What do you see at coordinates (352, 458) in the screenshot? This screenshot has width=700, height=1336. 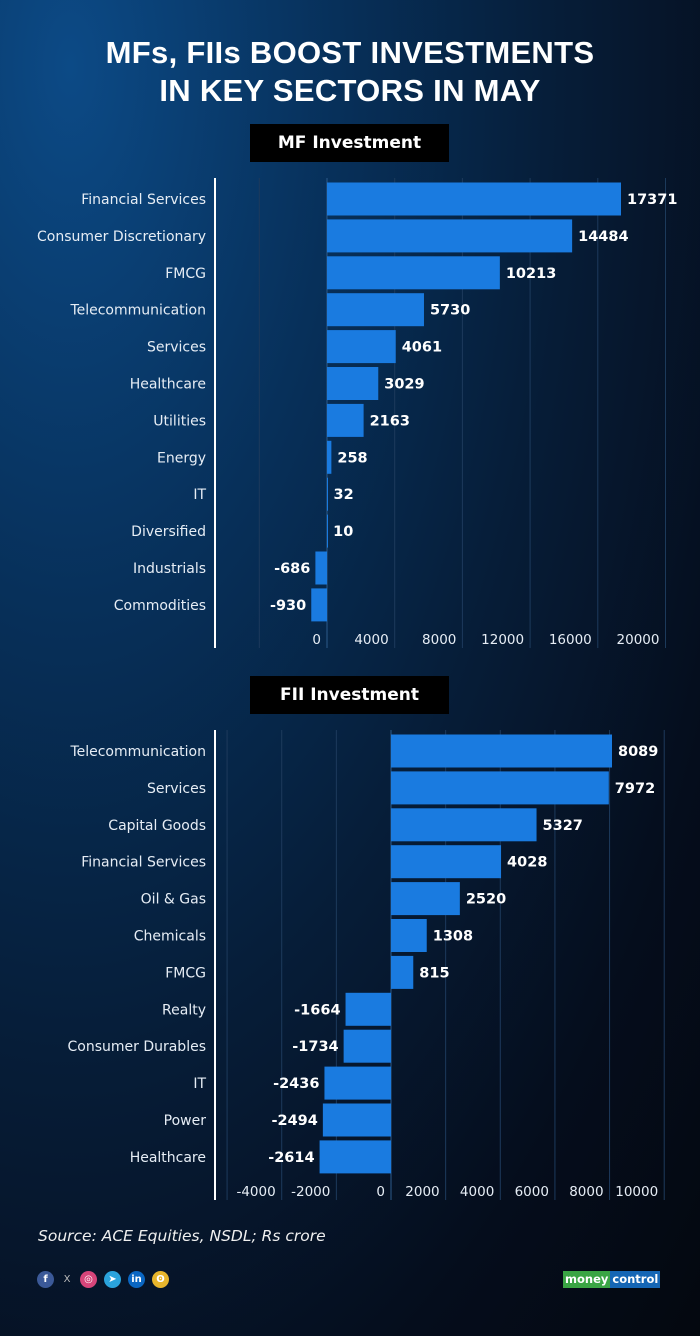 I see `data-label: 258` at bounding box center [352, 458].